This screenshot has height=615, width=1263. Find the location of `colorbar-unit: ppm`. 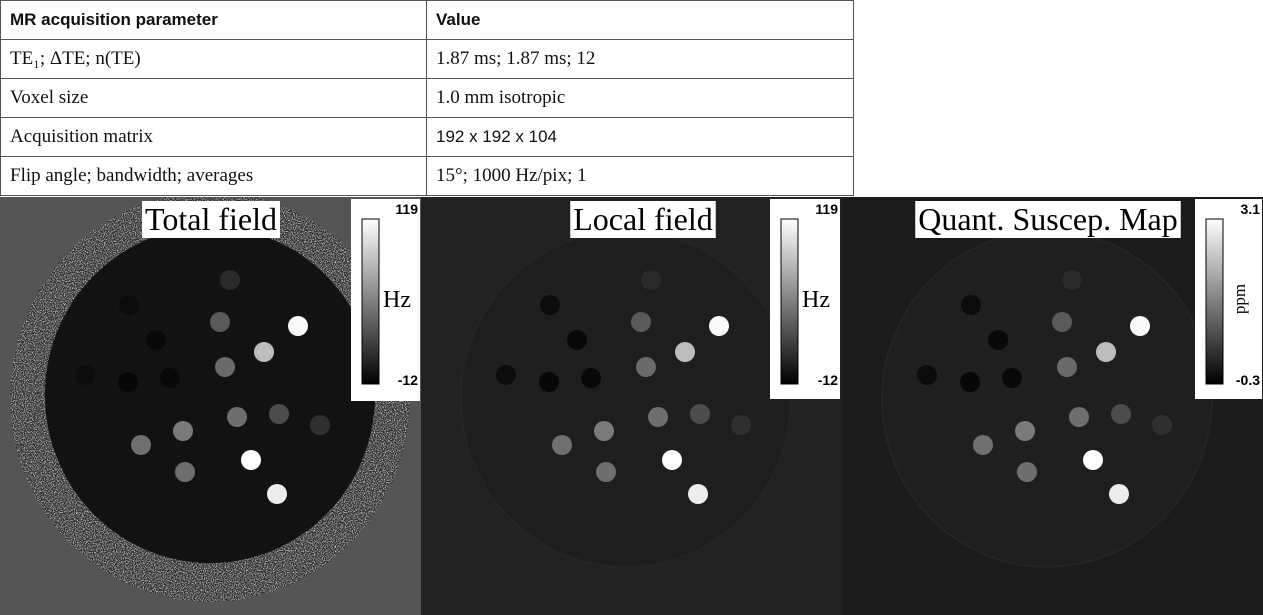

colorbar-unit: ppm is located at coordinates (1239, 299).